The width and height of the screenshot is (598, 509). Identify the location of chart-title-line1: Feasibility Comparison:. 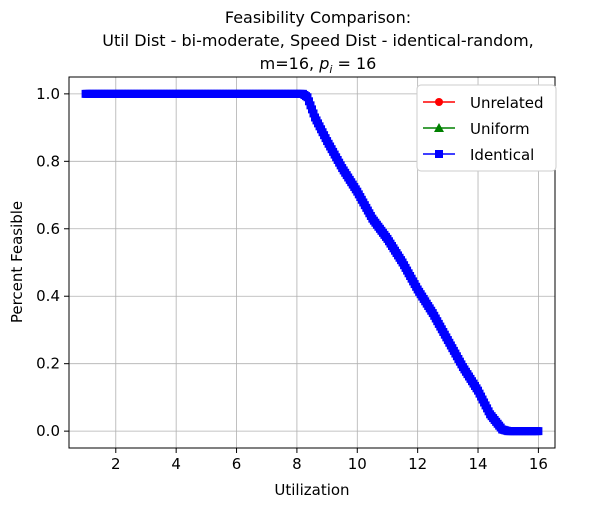
(318, 17).